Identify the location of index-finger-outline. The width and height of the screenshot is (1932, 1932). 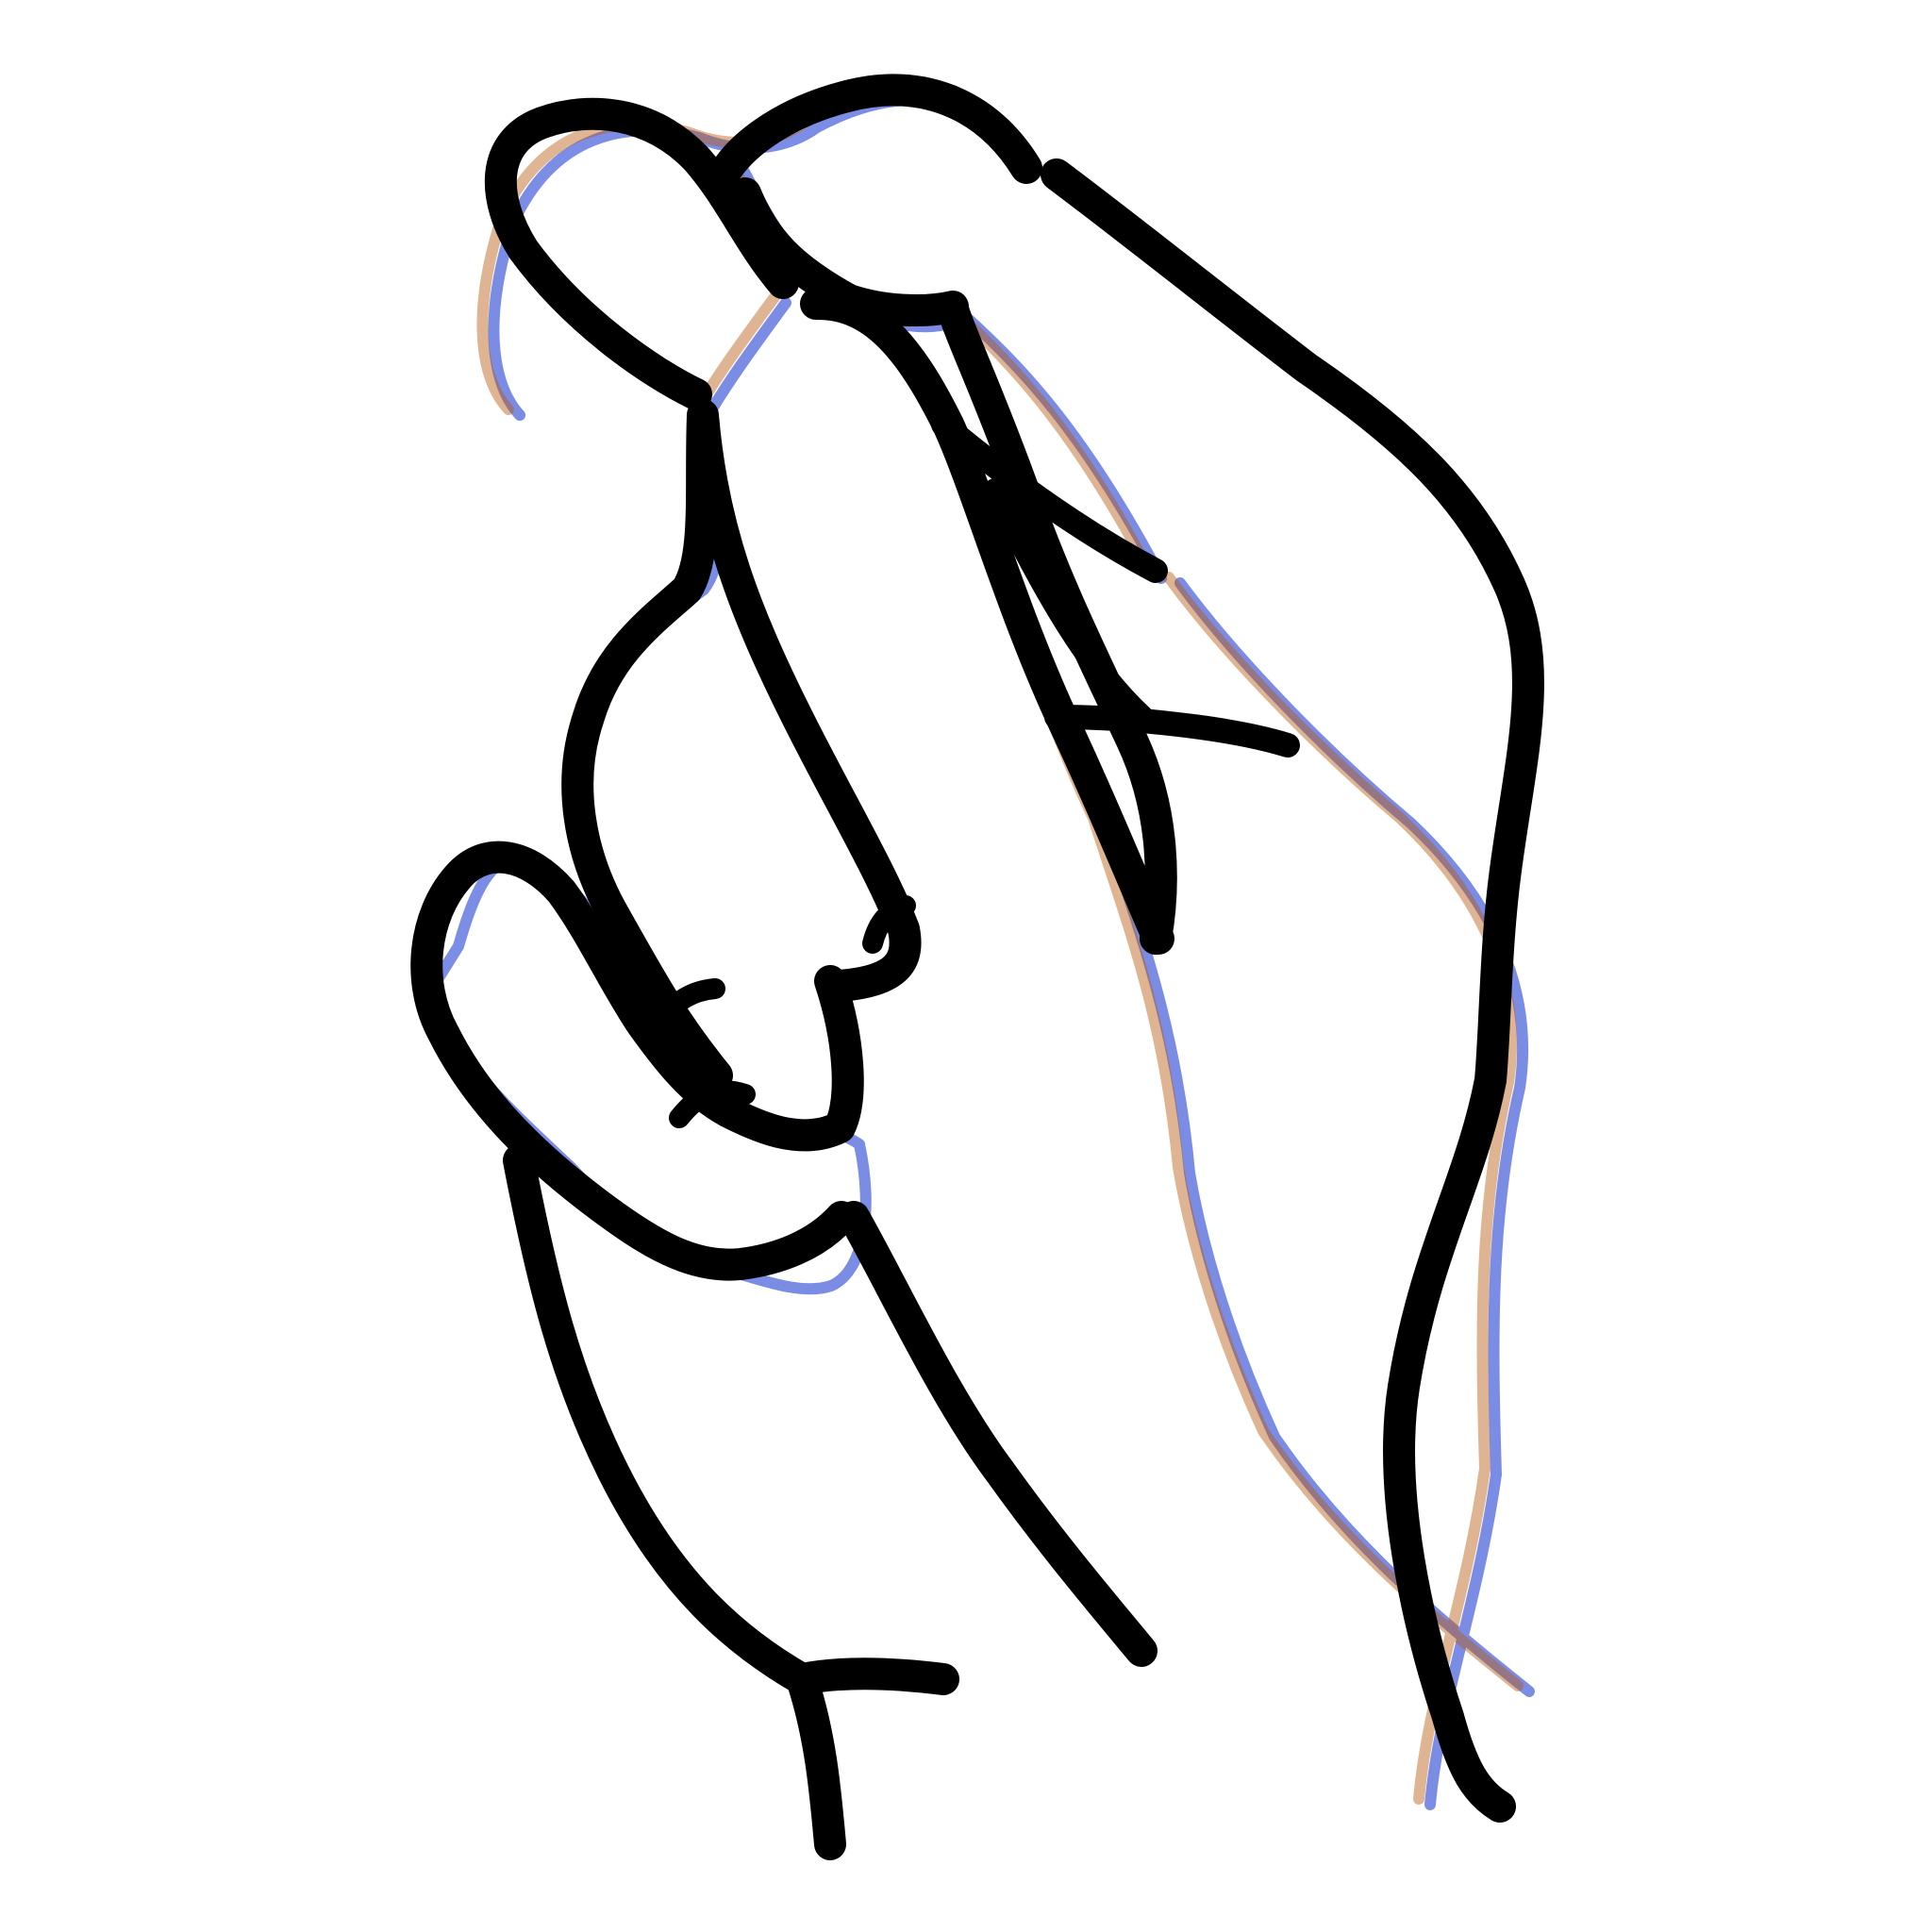
(741, 745).